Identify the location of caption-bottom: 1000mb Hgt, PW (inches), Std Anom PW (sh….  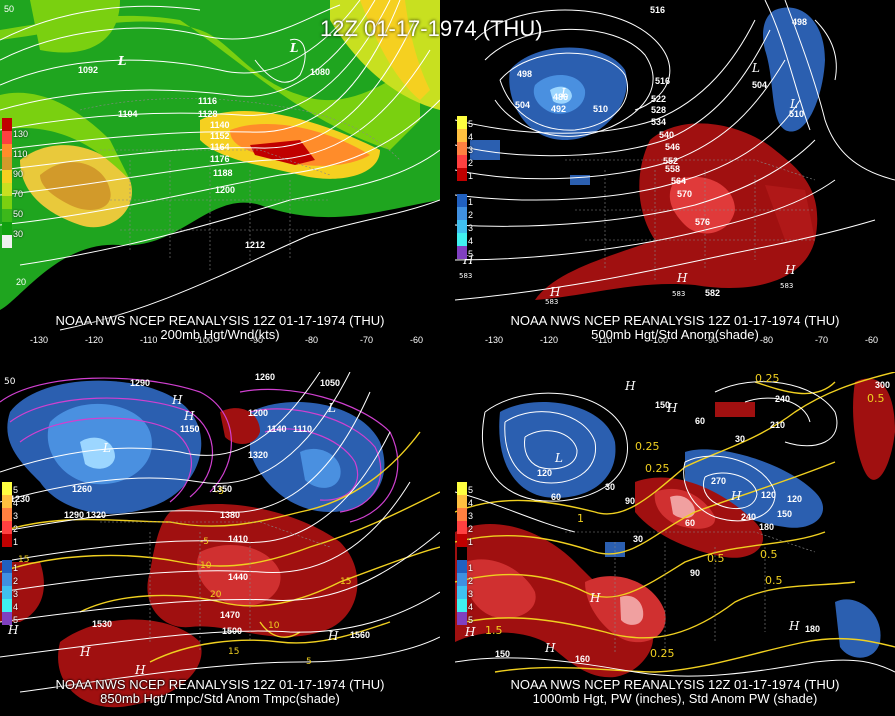
(675, 698).